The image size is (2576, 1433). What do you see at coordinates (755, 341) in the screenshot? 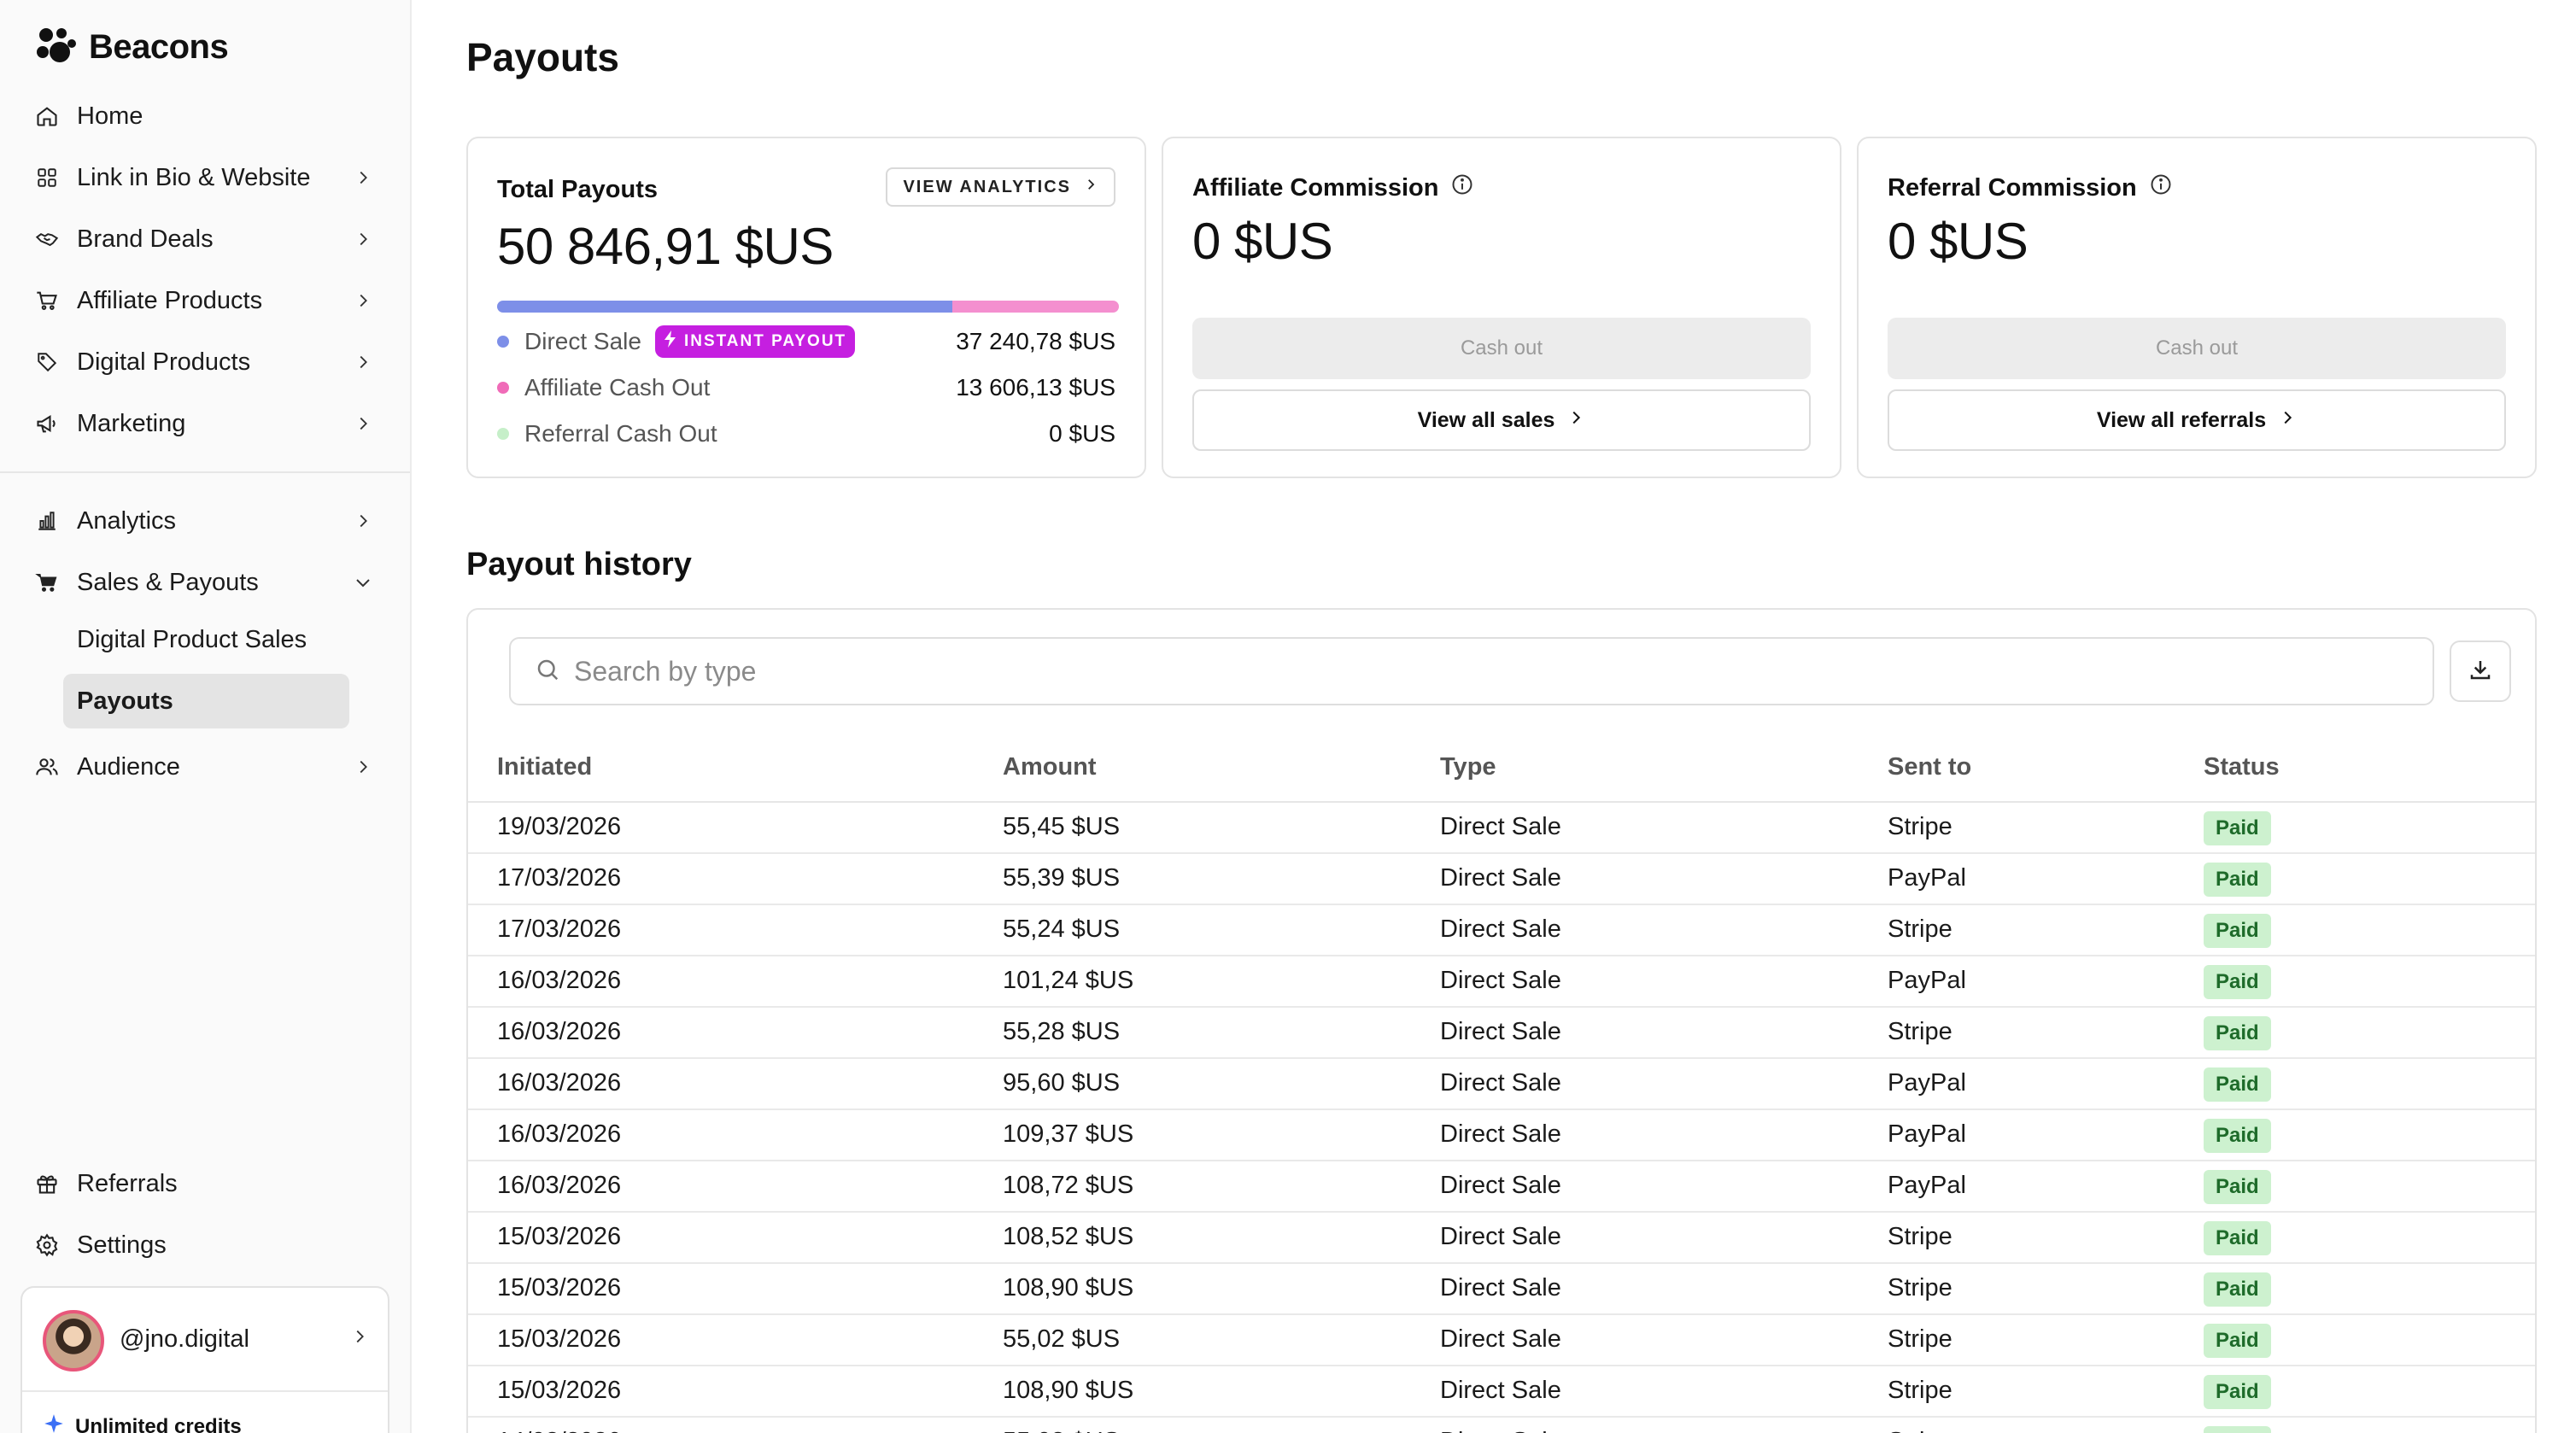
I see `instant-payout-badge: INSTANT PAYOUT` at bounding box center [755, 341].